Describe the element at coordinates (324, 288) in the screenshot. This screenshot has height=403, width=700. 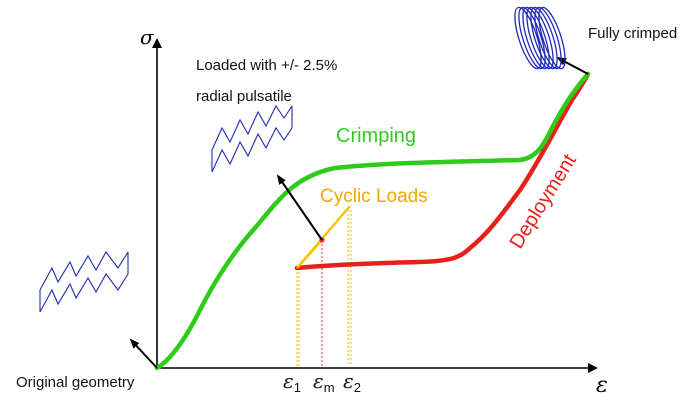
I see `strain-guides` at that location.